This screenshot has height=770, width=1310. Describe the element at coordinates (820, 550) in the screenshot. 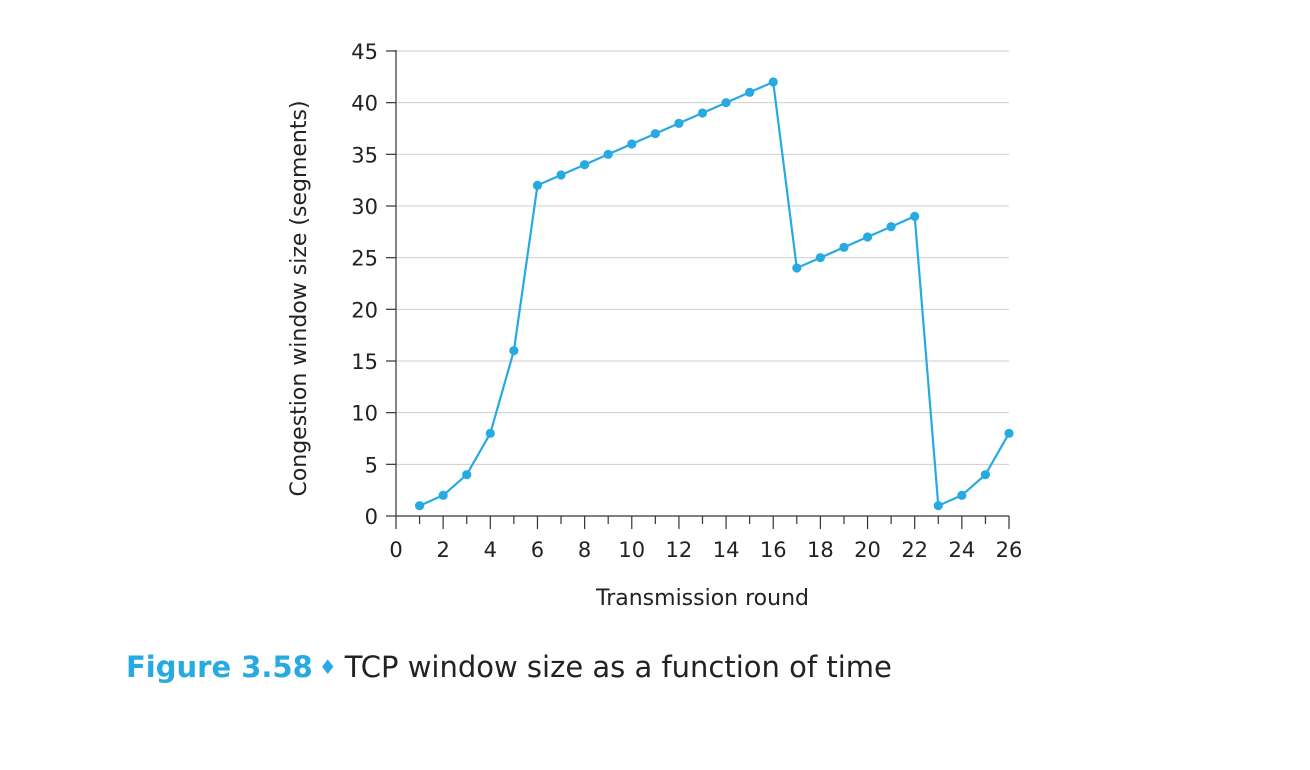

I see `x-tick-label: 18` at that location.